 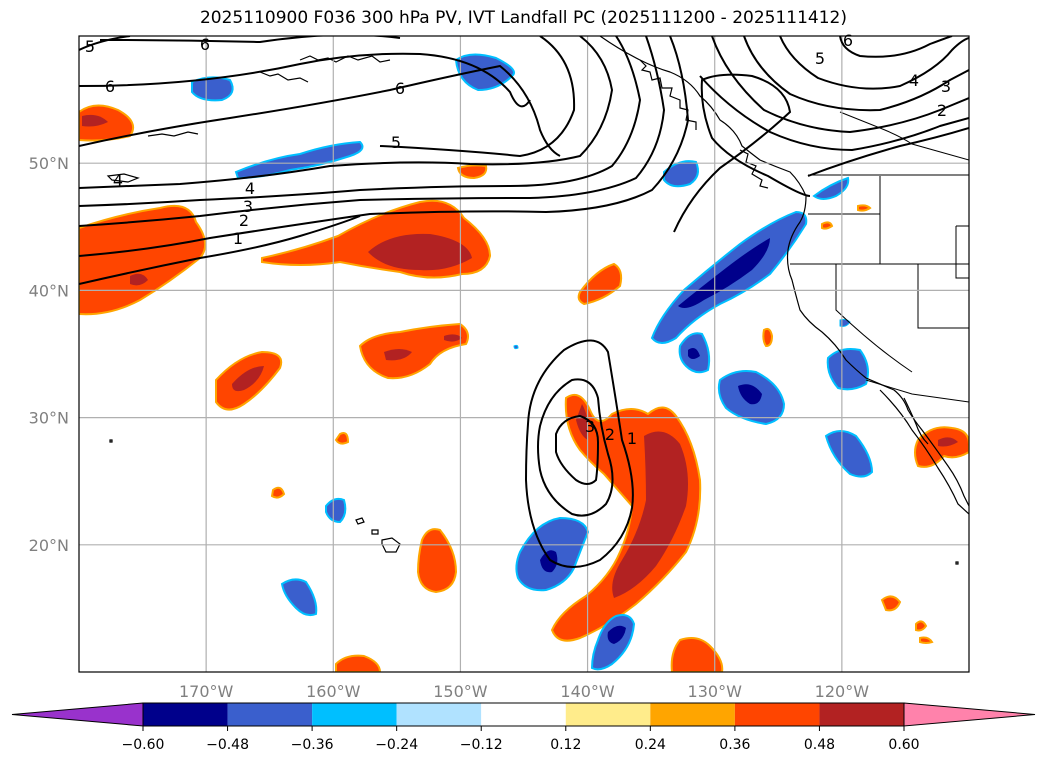 What do you see at coordinates (206, 691) in the screenshot?
I see `longitude-label: 170°W` at bounding box center [206, 691].